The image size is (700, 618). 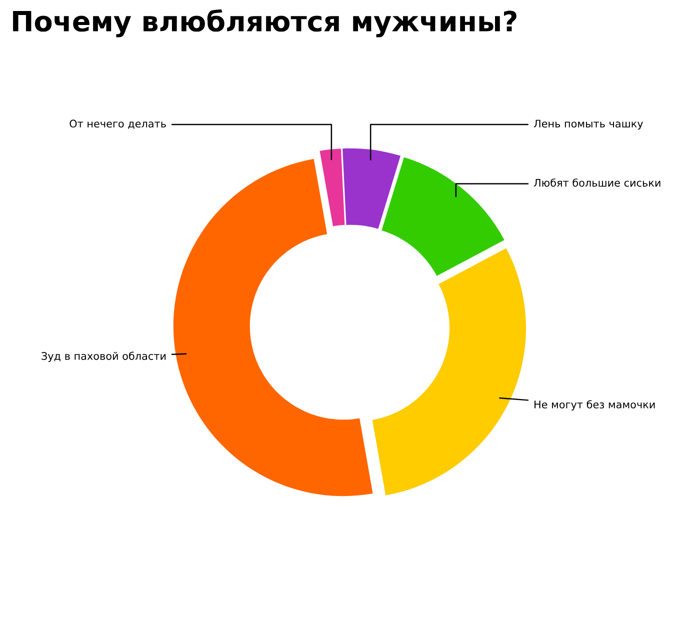 What do you see at coordinates (588, 125) in the screenshot?
I see `slice-label: Лень помыть чашку` at bounding box center [588, 125].